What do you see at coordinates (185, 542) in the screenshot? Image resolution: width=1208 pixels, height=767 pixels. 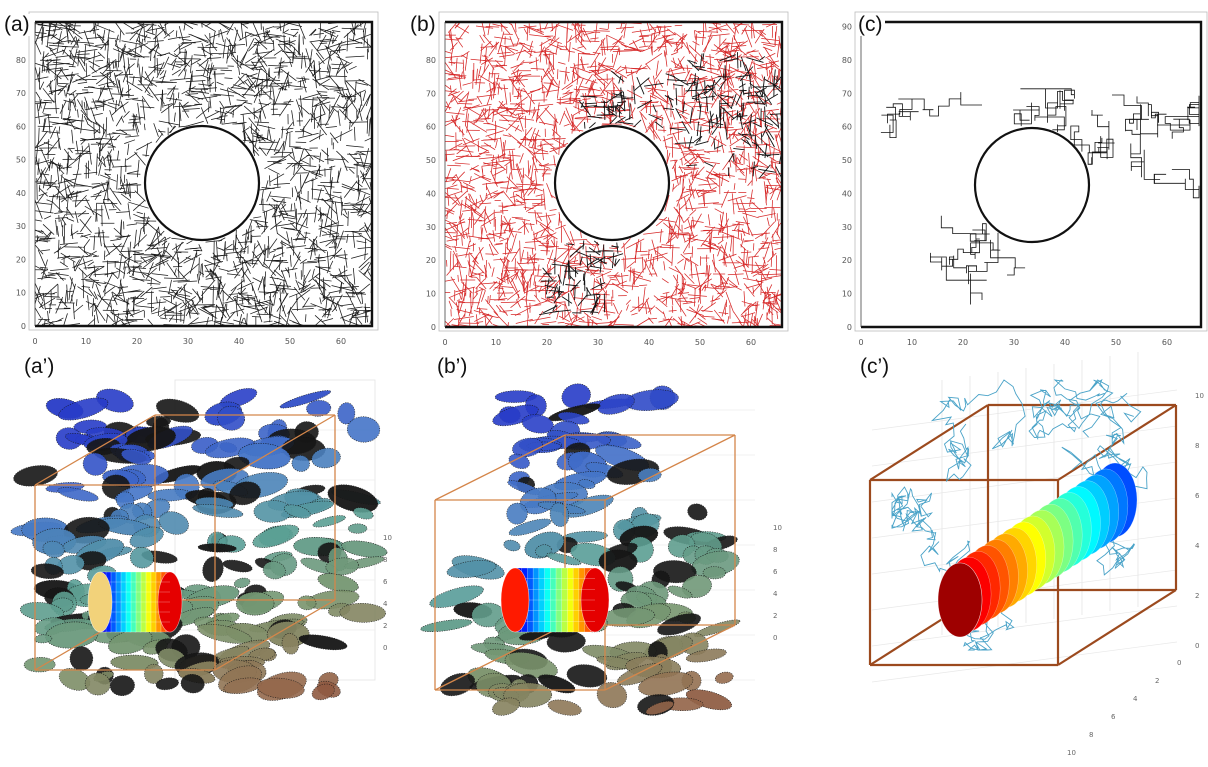 I see `bounding-box` at bounding box center [185, 542].